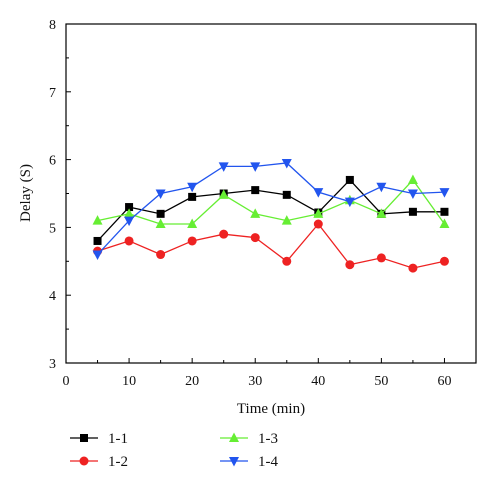  I want to click on legend-label: 1-2, so click(118, 462).